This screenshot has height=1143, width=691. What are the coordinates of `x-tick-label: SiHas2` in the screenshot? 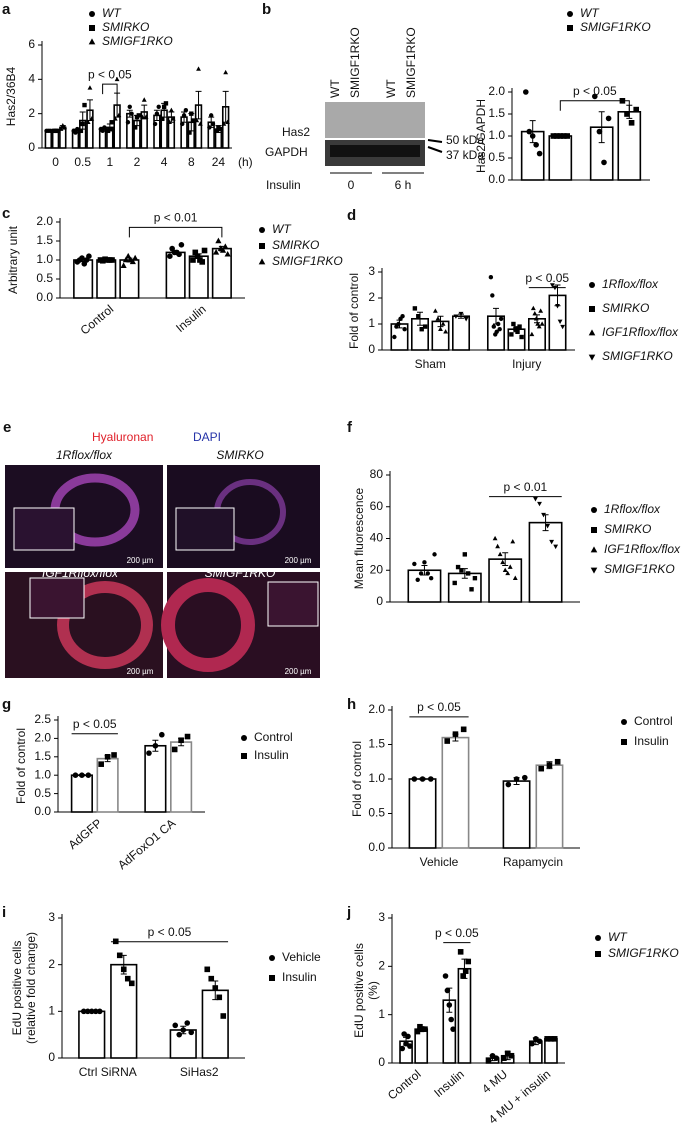 It's located at (199, 1072).